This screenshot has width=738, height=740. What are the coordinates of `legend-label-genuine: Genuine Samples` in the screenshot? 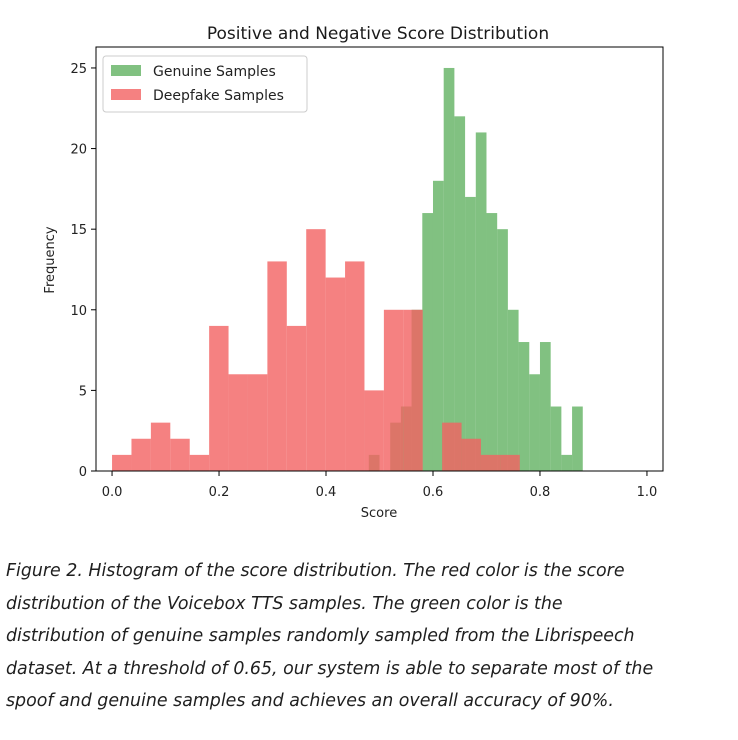 It's located at (214, 72).